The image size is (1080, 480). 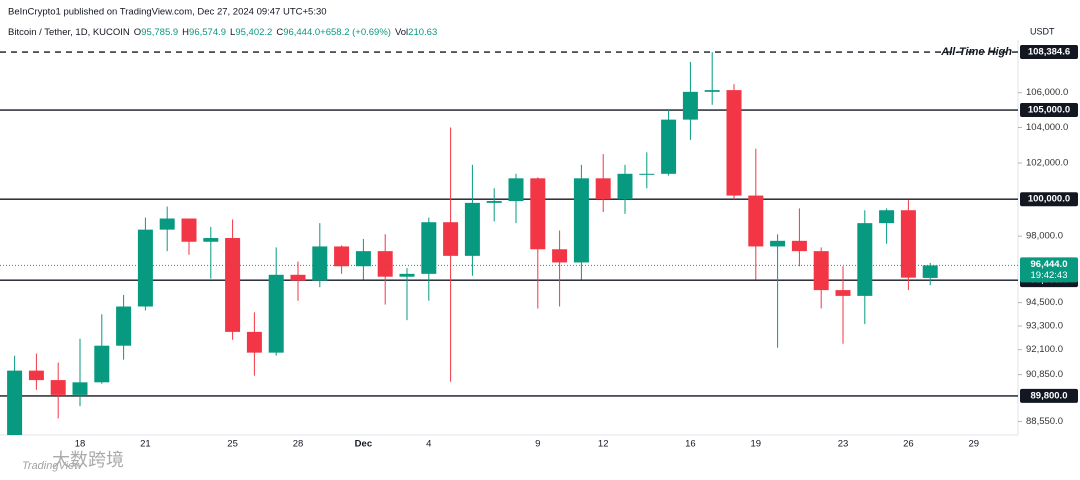 I want to click on y-tick-label: 98,000.0, so click(x=1044, y=236).